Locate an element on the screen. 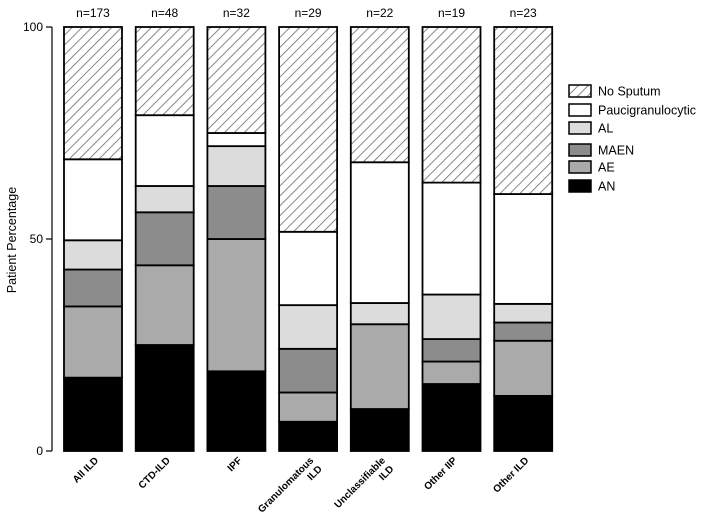 This screenshot has height=526, width=706. legend-swatch-paucigranulocytic is located at coordinates (580, 110).